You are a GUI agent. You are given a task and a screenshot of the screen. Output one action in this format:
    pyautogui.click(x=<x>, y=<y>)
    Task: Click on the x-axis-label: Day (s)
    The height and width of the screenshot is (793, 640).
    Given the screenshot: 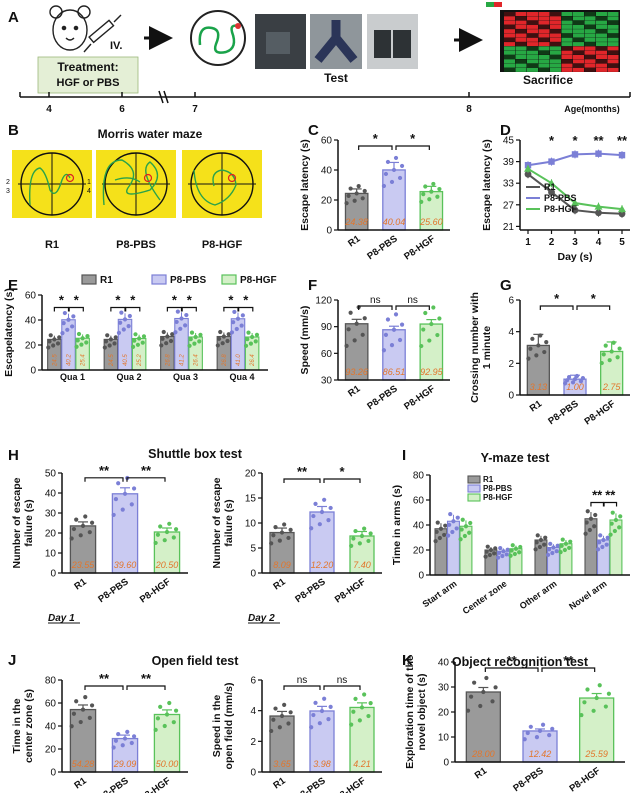 What is the action you would take?
    pyautogui.click(x=574, y=257)
    